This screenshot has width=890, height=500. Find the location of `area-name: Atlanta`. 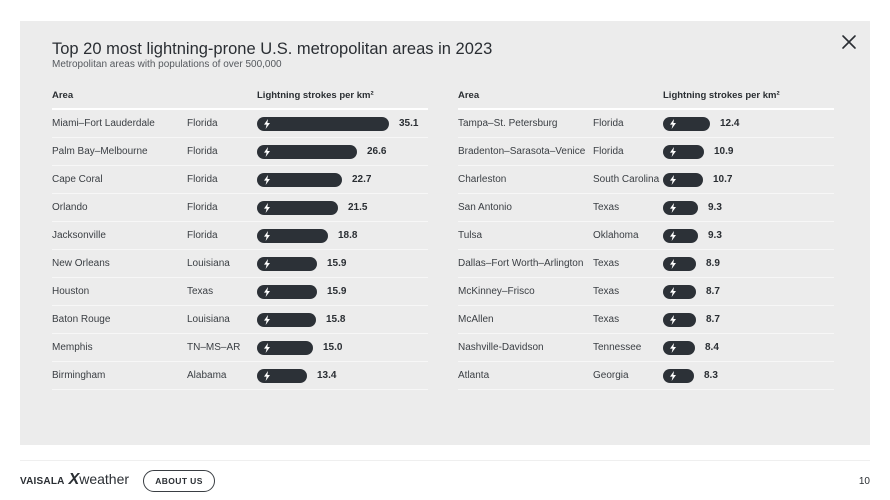

area-name: Atlanta is located at coordinates (474, 375).